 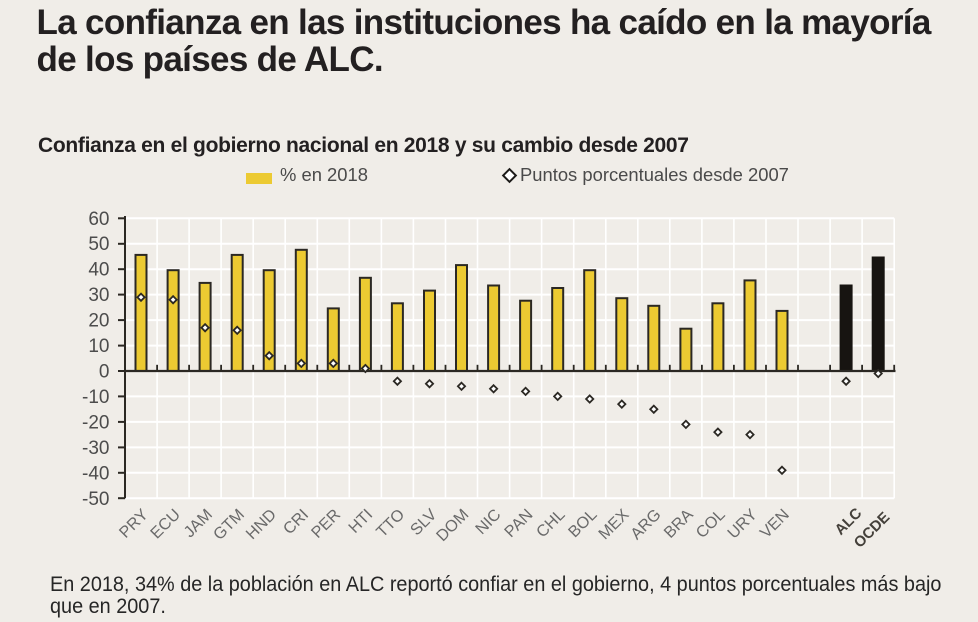 I want to click on svg-text: CHL, so click(x=551, y=524).